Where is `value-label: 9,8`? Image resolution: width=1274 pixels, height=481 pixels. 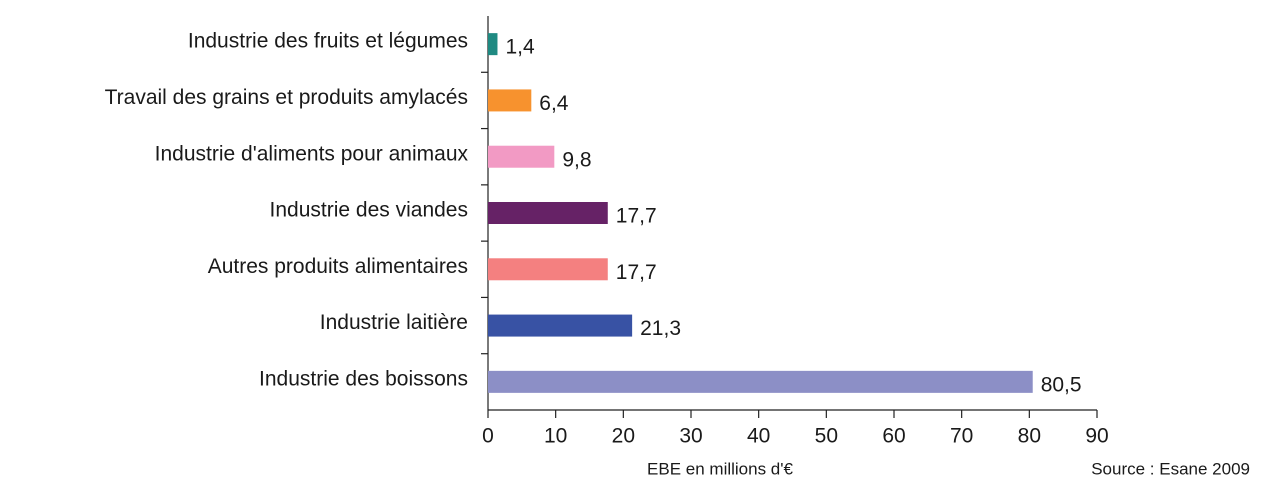
value-label: 9,8 is located at coordinates (576, 159).